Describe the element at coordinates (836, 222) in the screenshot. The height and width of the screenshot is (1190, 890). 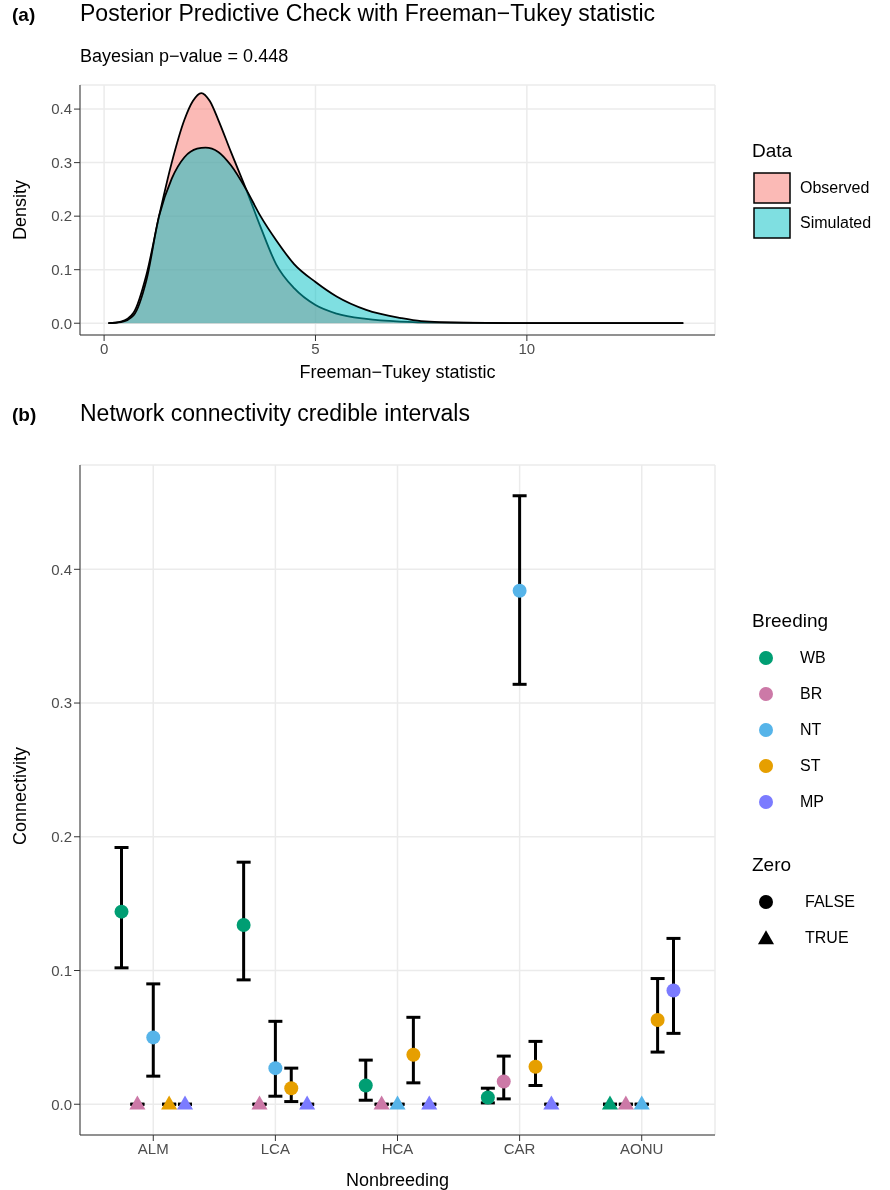
I see `legend-label: Simulated` at that location.